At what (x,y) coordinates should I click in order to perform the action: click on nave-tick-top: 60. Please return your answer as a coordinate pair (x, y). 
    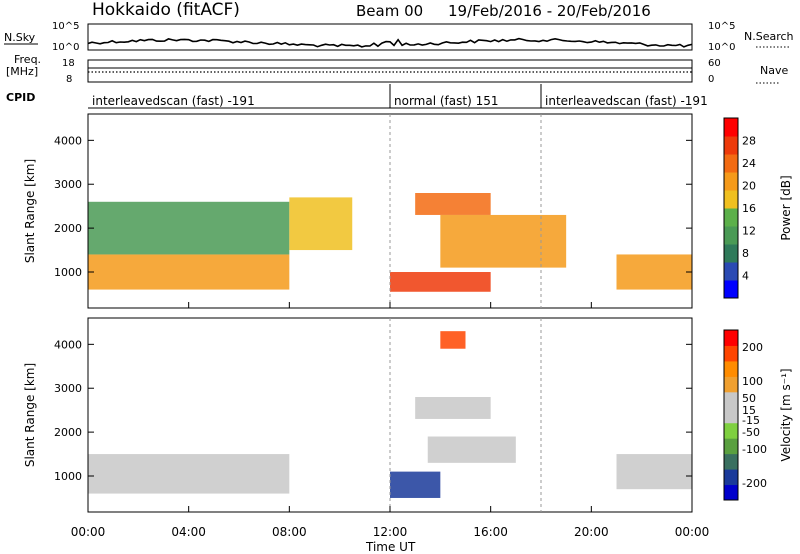
    Looking at the image, I should click on (714, 63).